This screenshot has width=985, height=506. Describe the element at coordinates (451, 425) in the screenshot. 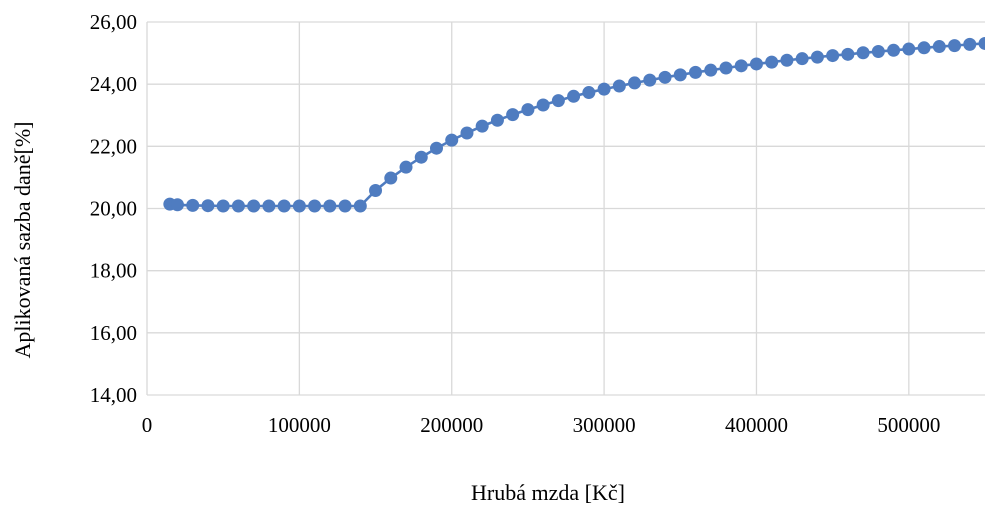

I see `x-tick-label: 200000` at that location.